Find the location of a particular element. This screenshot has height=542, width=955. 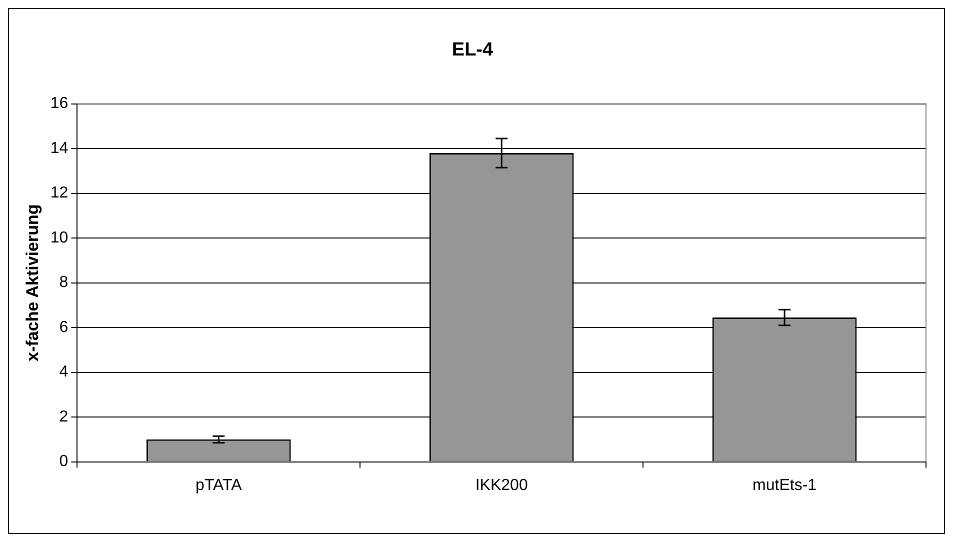

y-tick-label: 14 is located at coordinates (59, 148).